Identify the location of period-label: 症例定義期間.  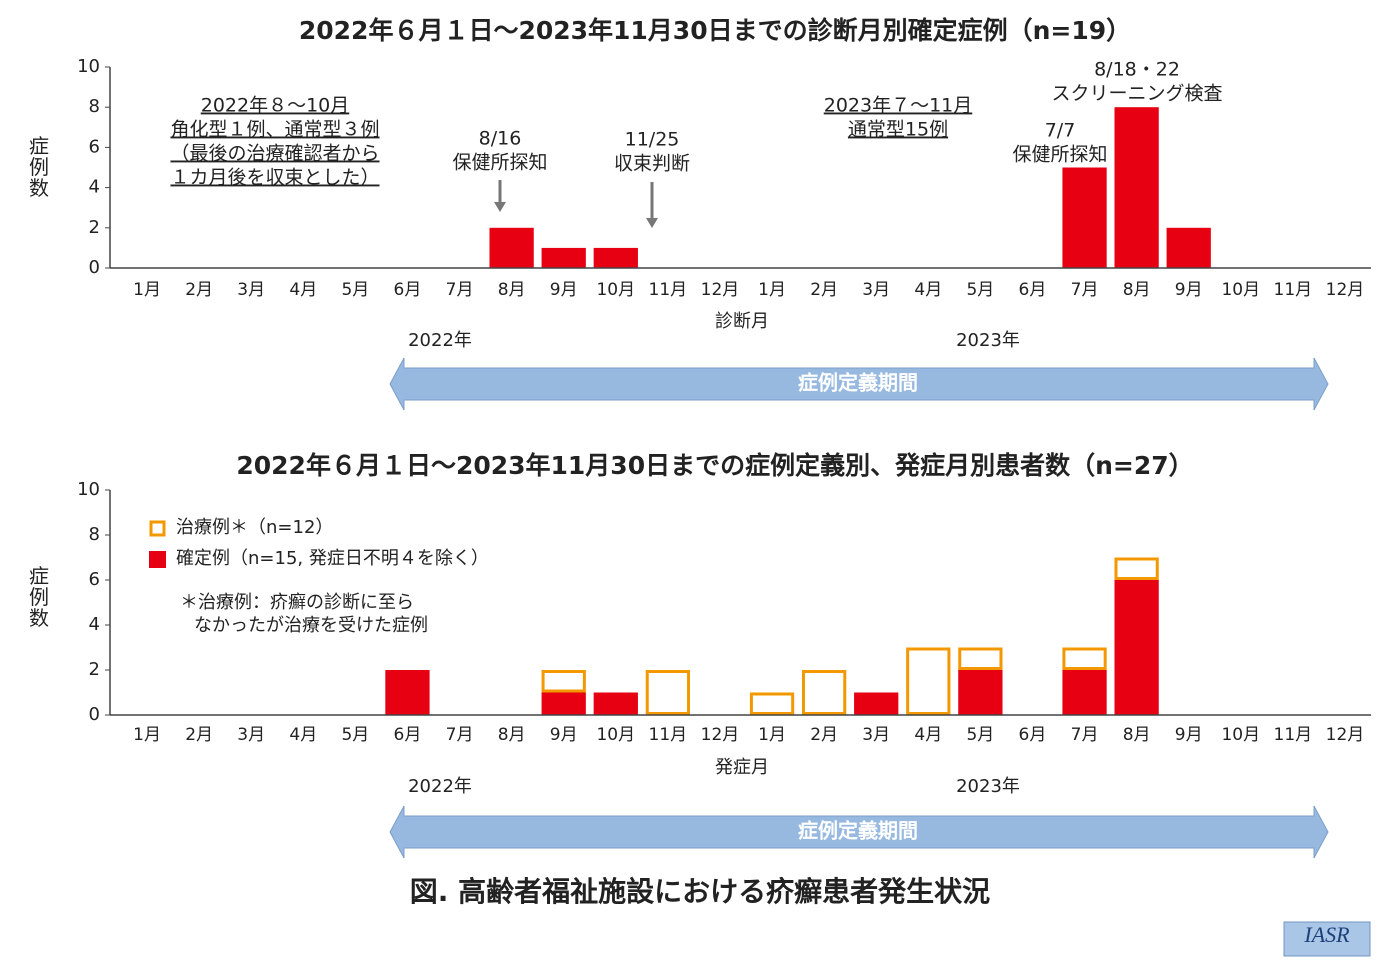
(858, 831).